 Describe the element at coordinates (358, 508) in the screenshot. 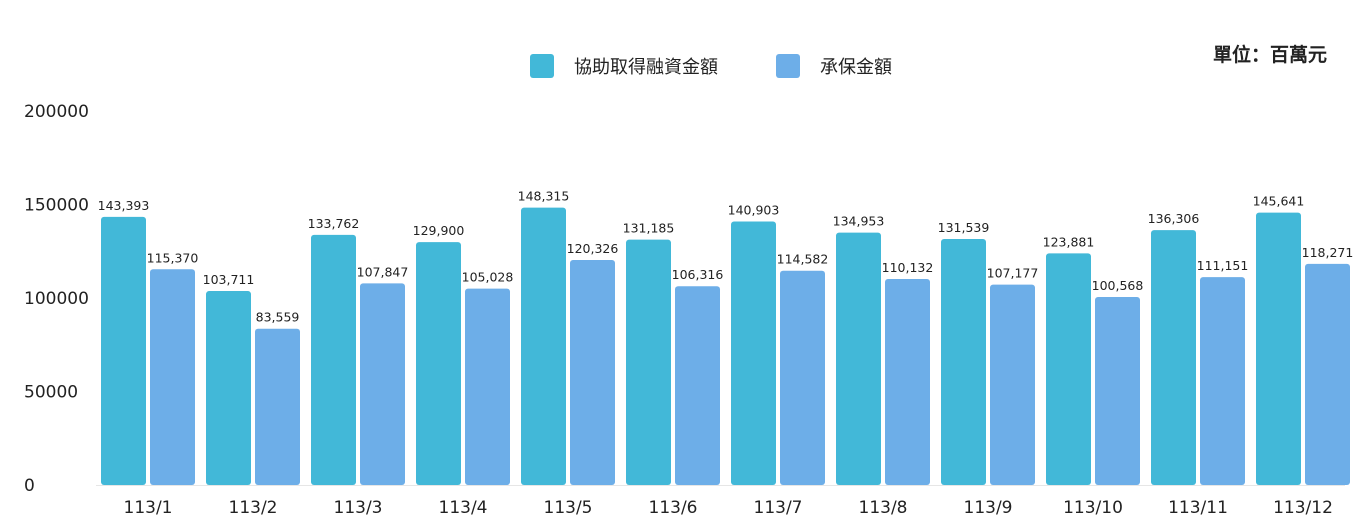

I see `x-tick-label: 113/3` at that location.